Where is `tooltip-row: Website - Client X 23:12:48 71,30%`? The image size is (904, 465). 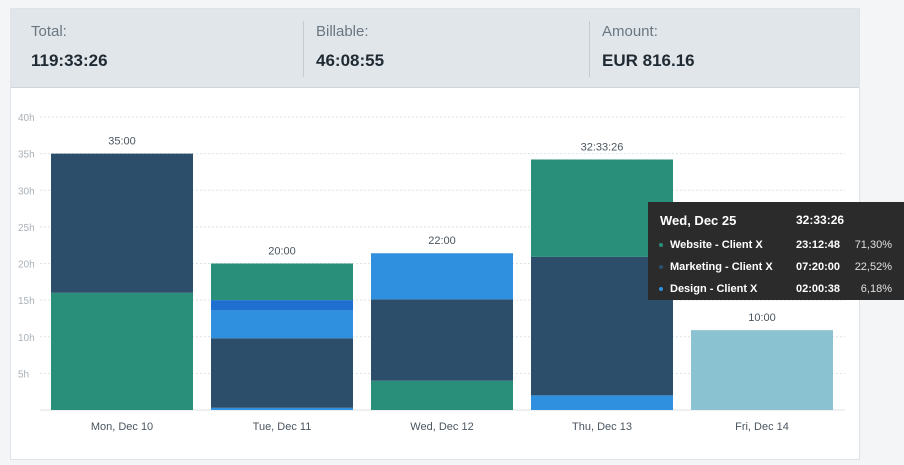
tooltip-row: Website - Client X 23:12:48 71,30% is located at coordinates (776, 246).